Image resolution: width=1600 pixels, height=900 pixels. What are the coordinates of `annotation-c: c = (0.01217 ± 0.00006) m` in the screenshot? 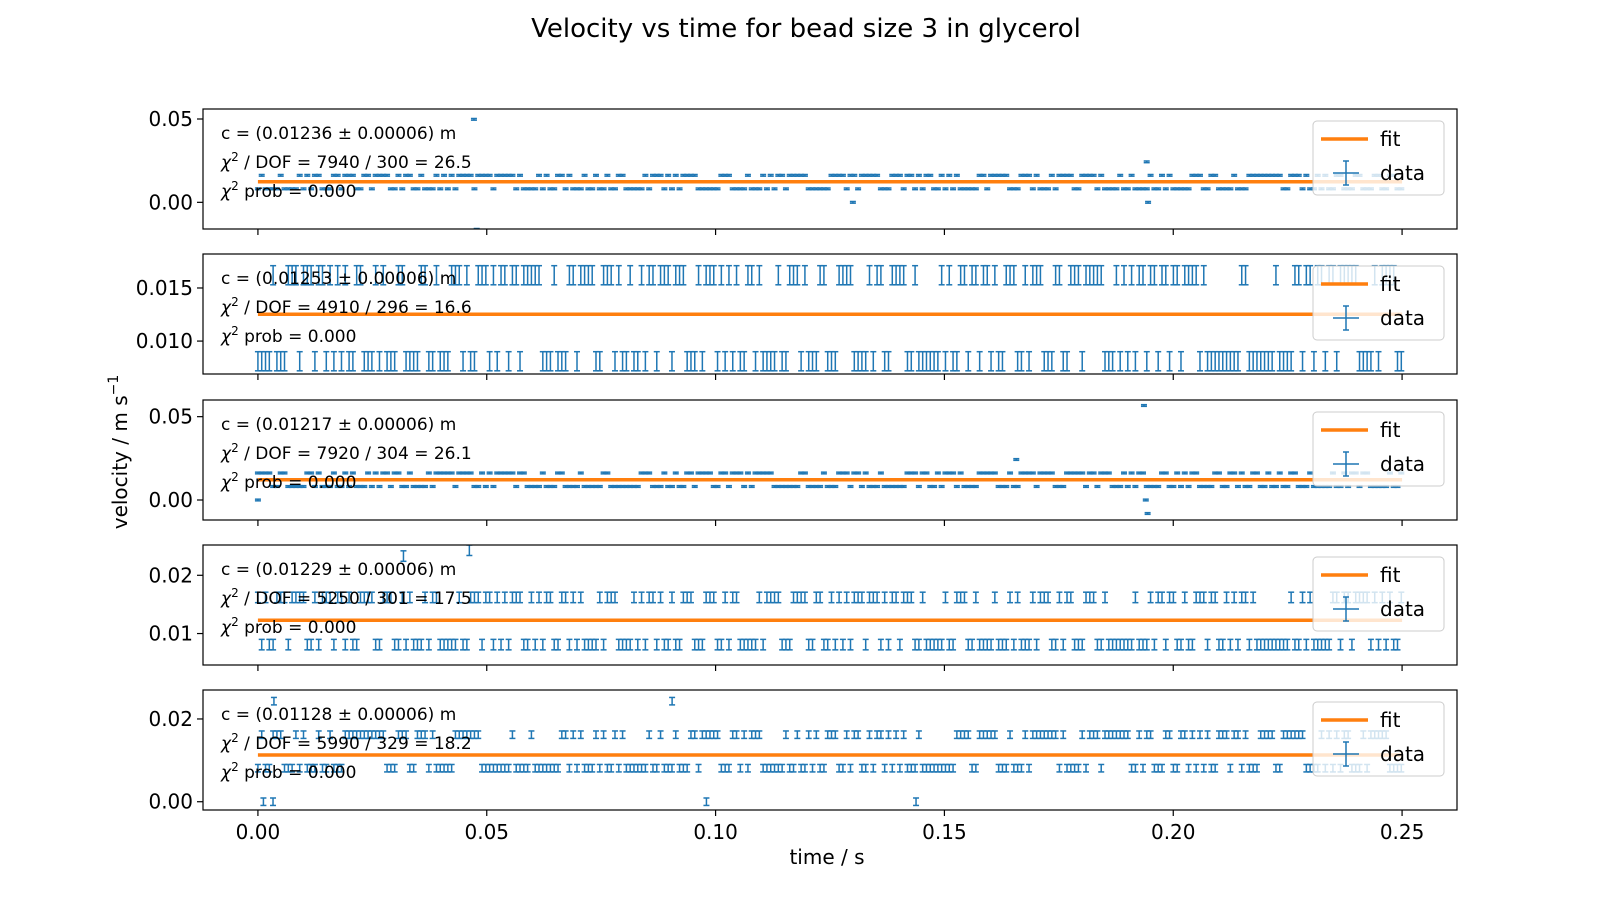 It's located at (338, 425).